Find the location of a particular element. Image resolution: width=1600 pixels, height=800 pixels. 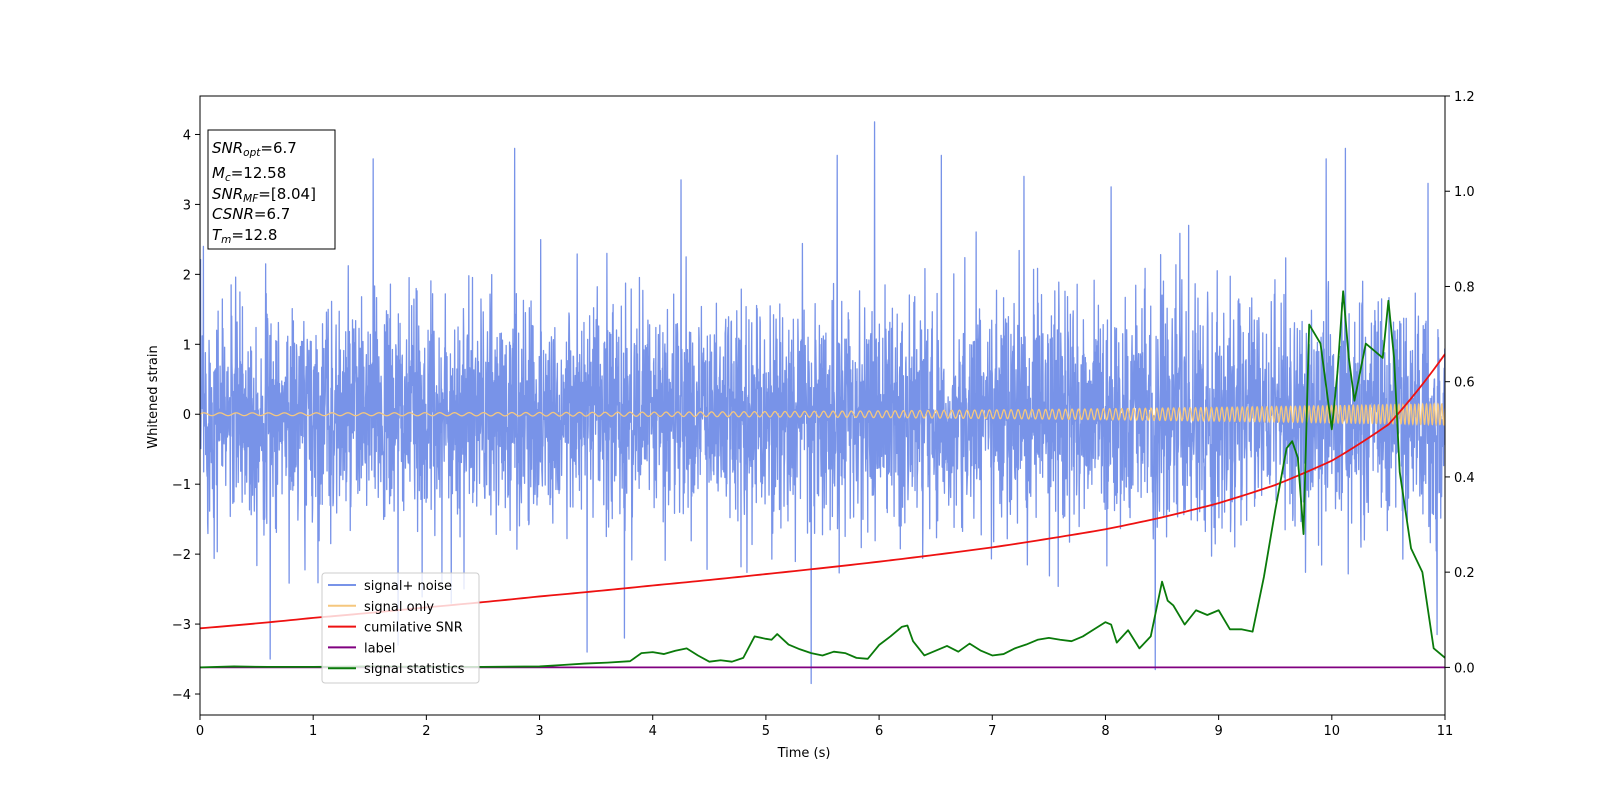

y-tick-label: 1 is located at coordinates (187, 345).